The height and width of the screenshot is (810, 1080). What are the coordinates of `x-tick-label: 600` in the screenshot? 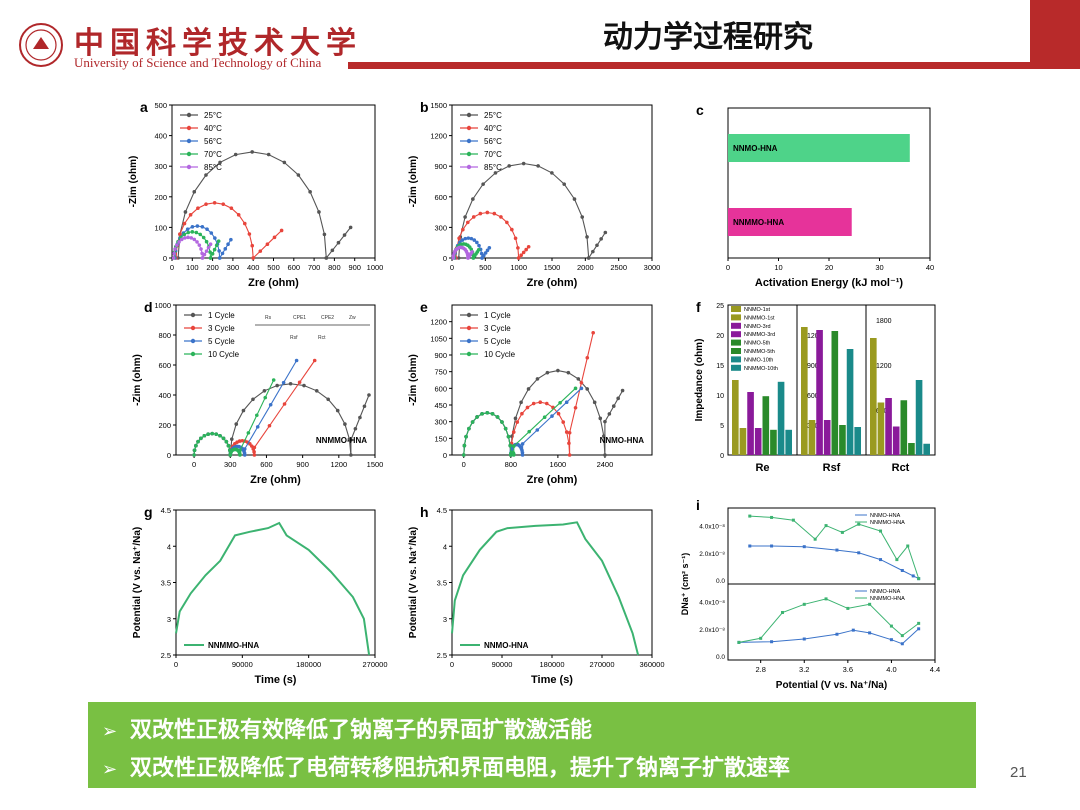 It's located at (266, 464).